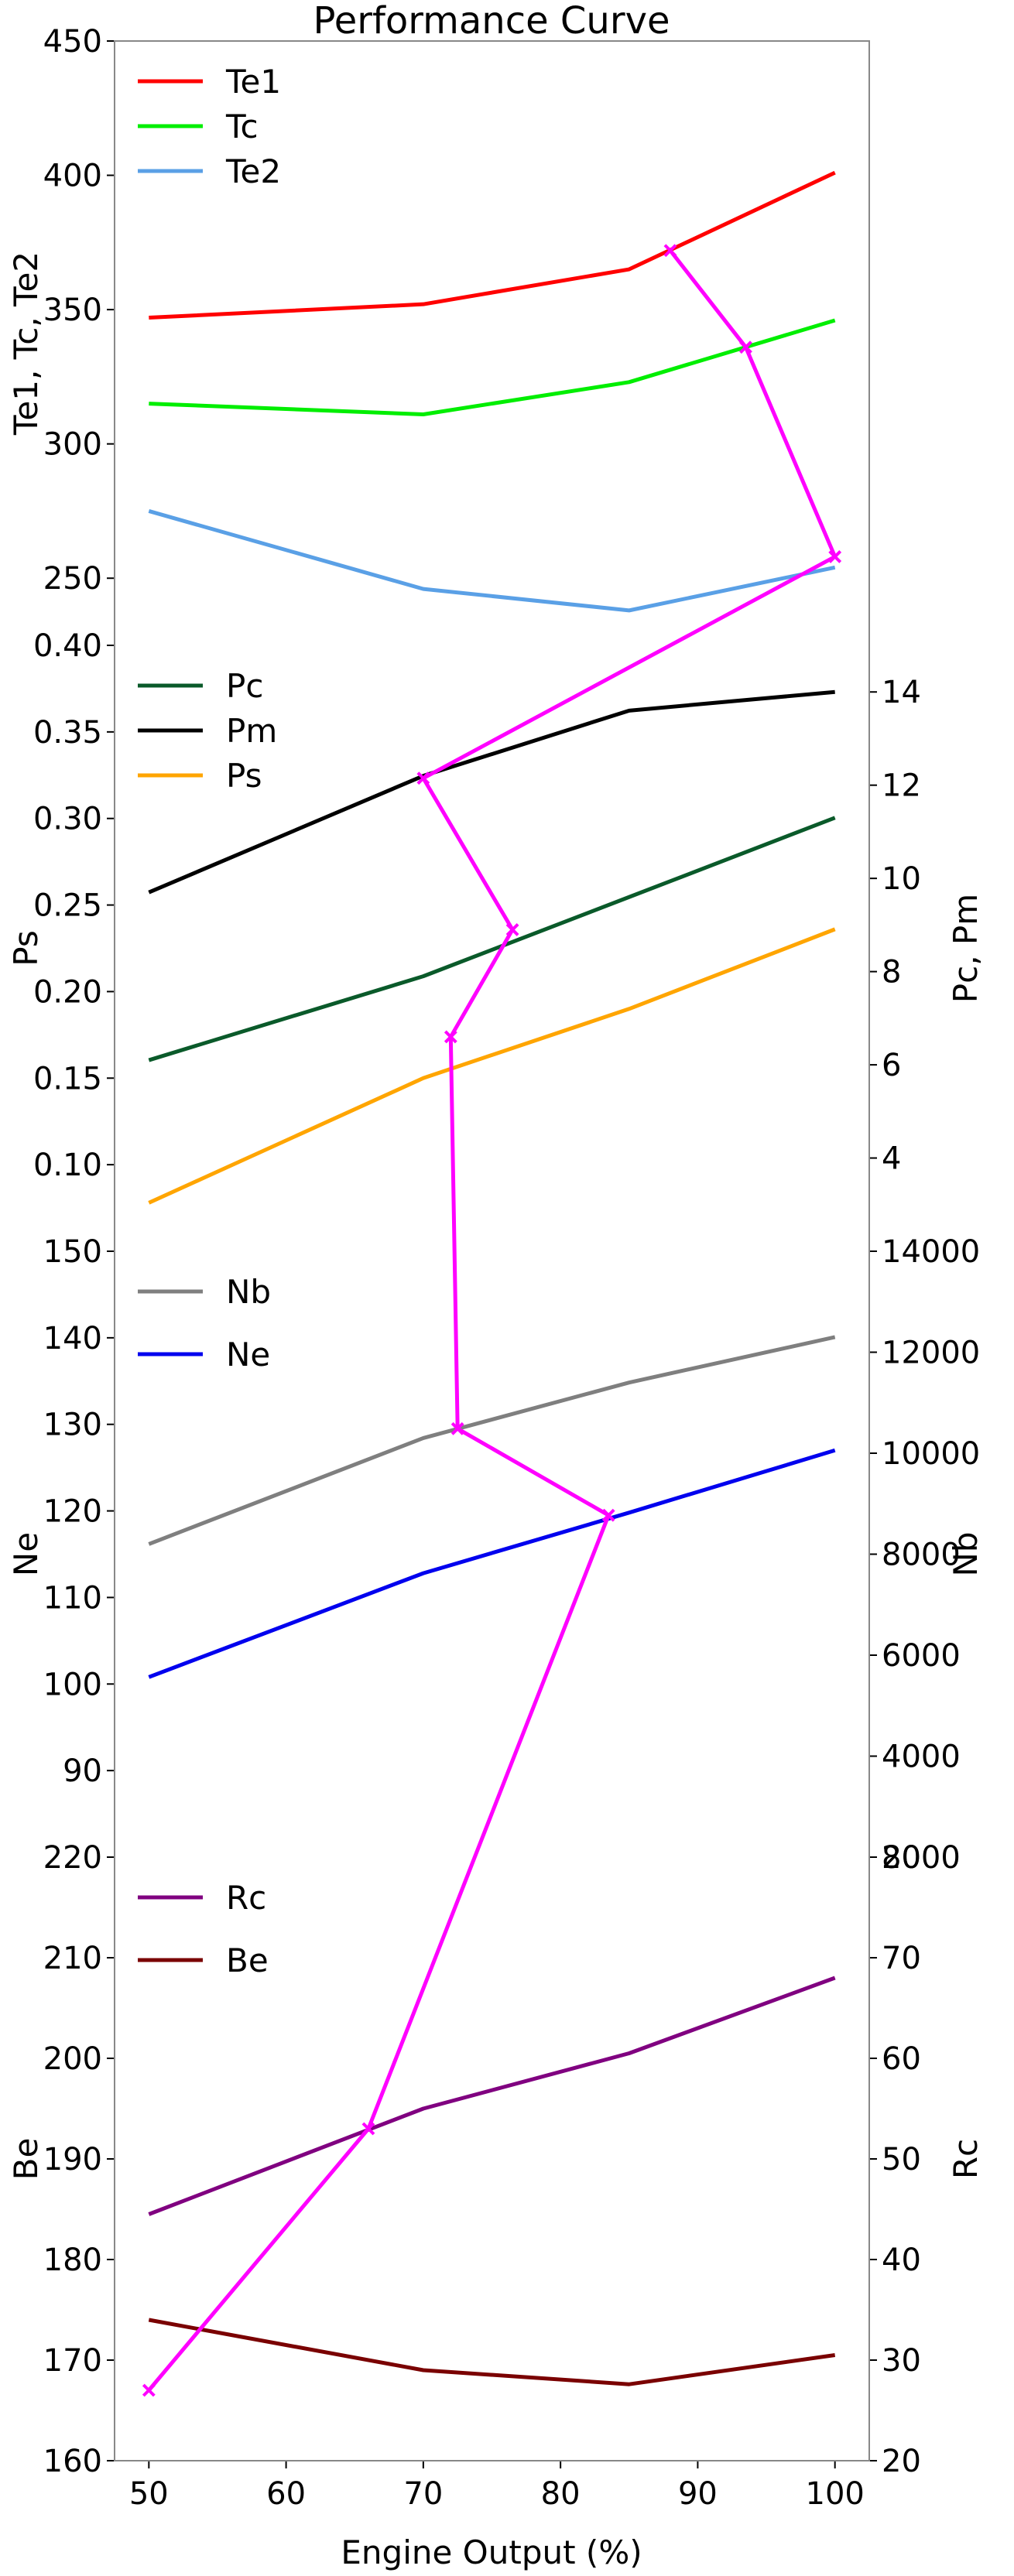  What do you see at coordinates (253, 171) in the screenshot?
I see `legend-label-te2: Te2` at bounding box center [253, 171].